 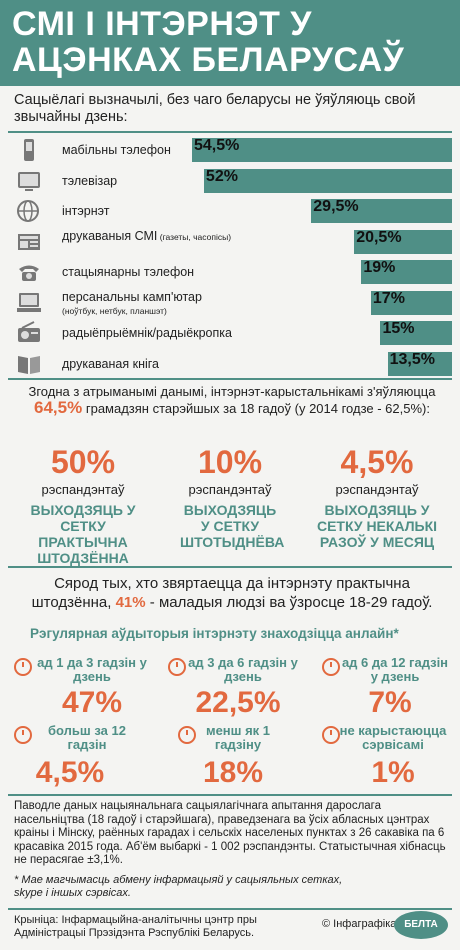 I want to click on bar-row: друкаваныя СМІ (газеты, часопісы) 20,5%, so click(x=232, y=242).